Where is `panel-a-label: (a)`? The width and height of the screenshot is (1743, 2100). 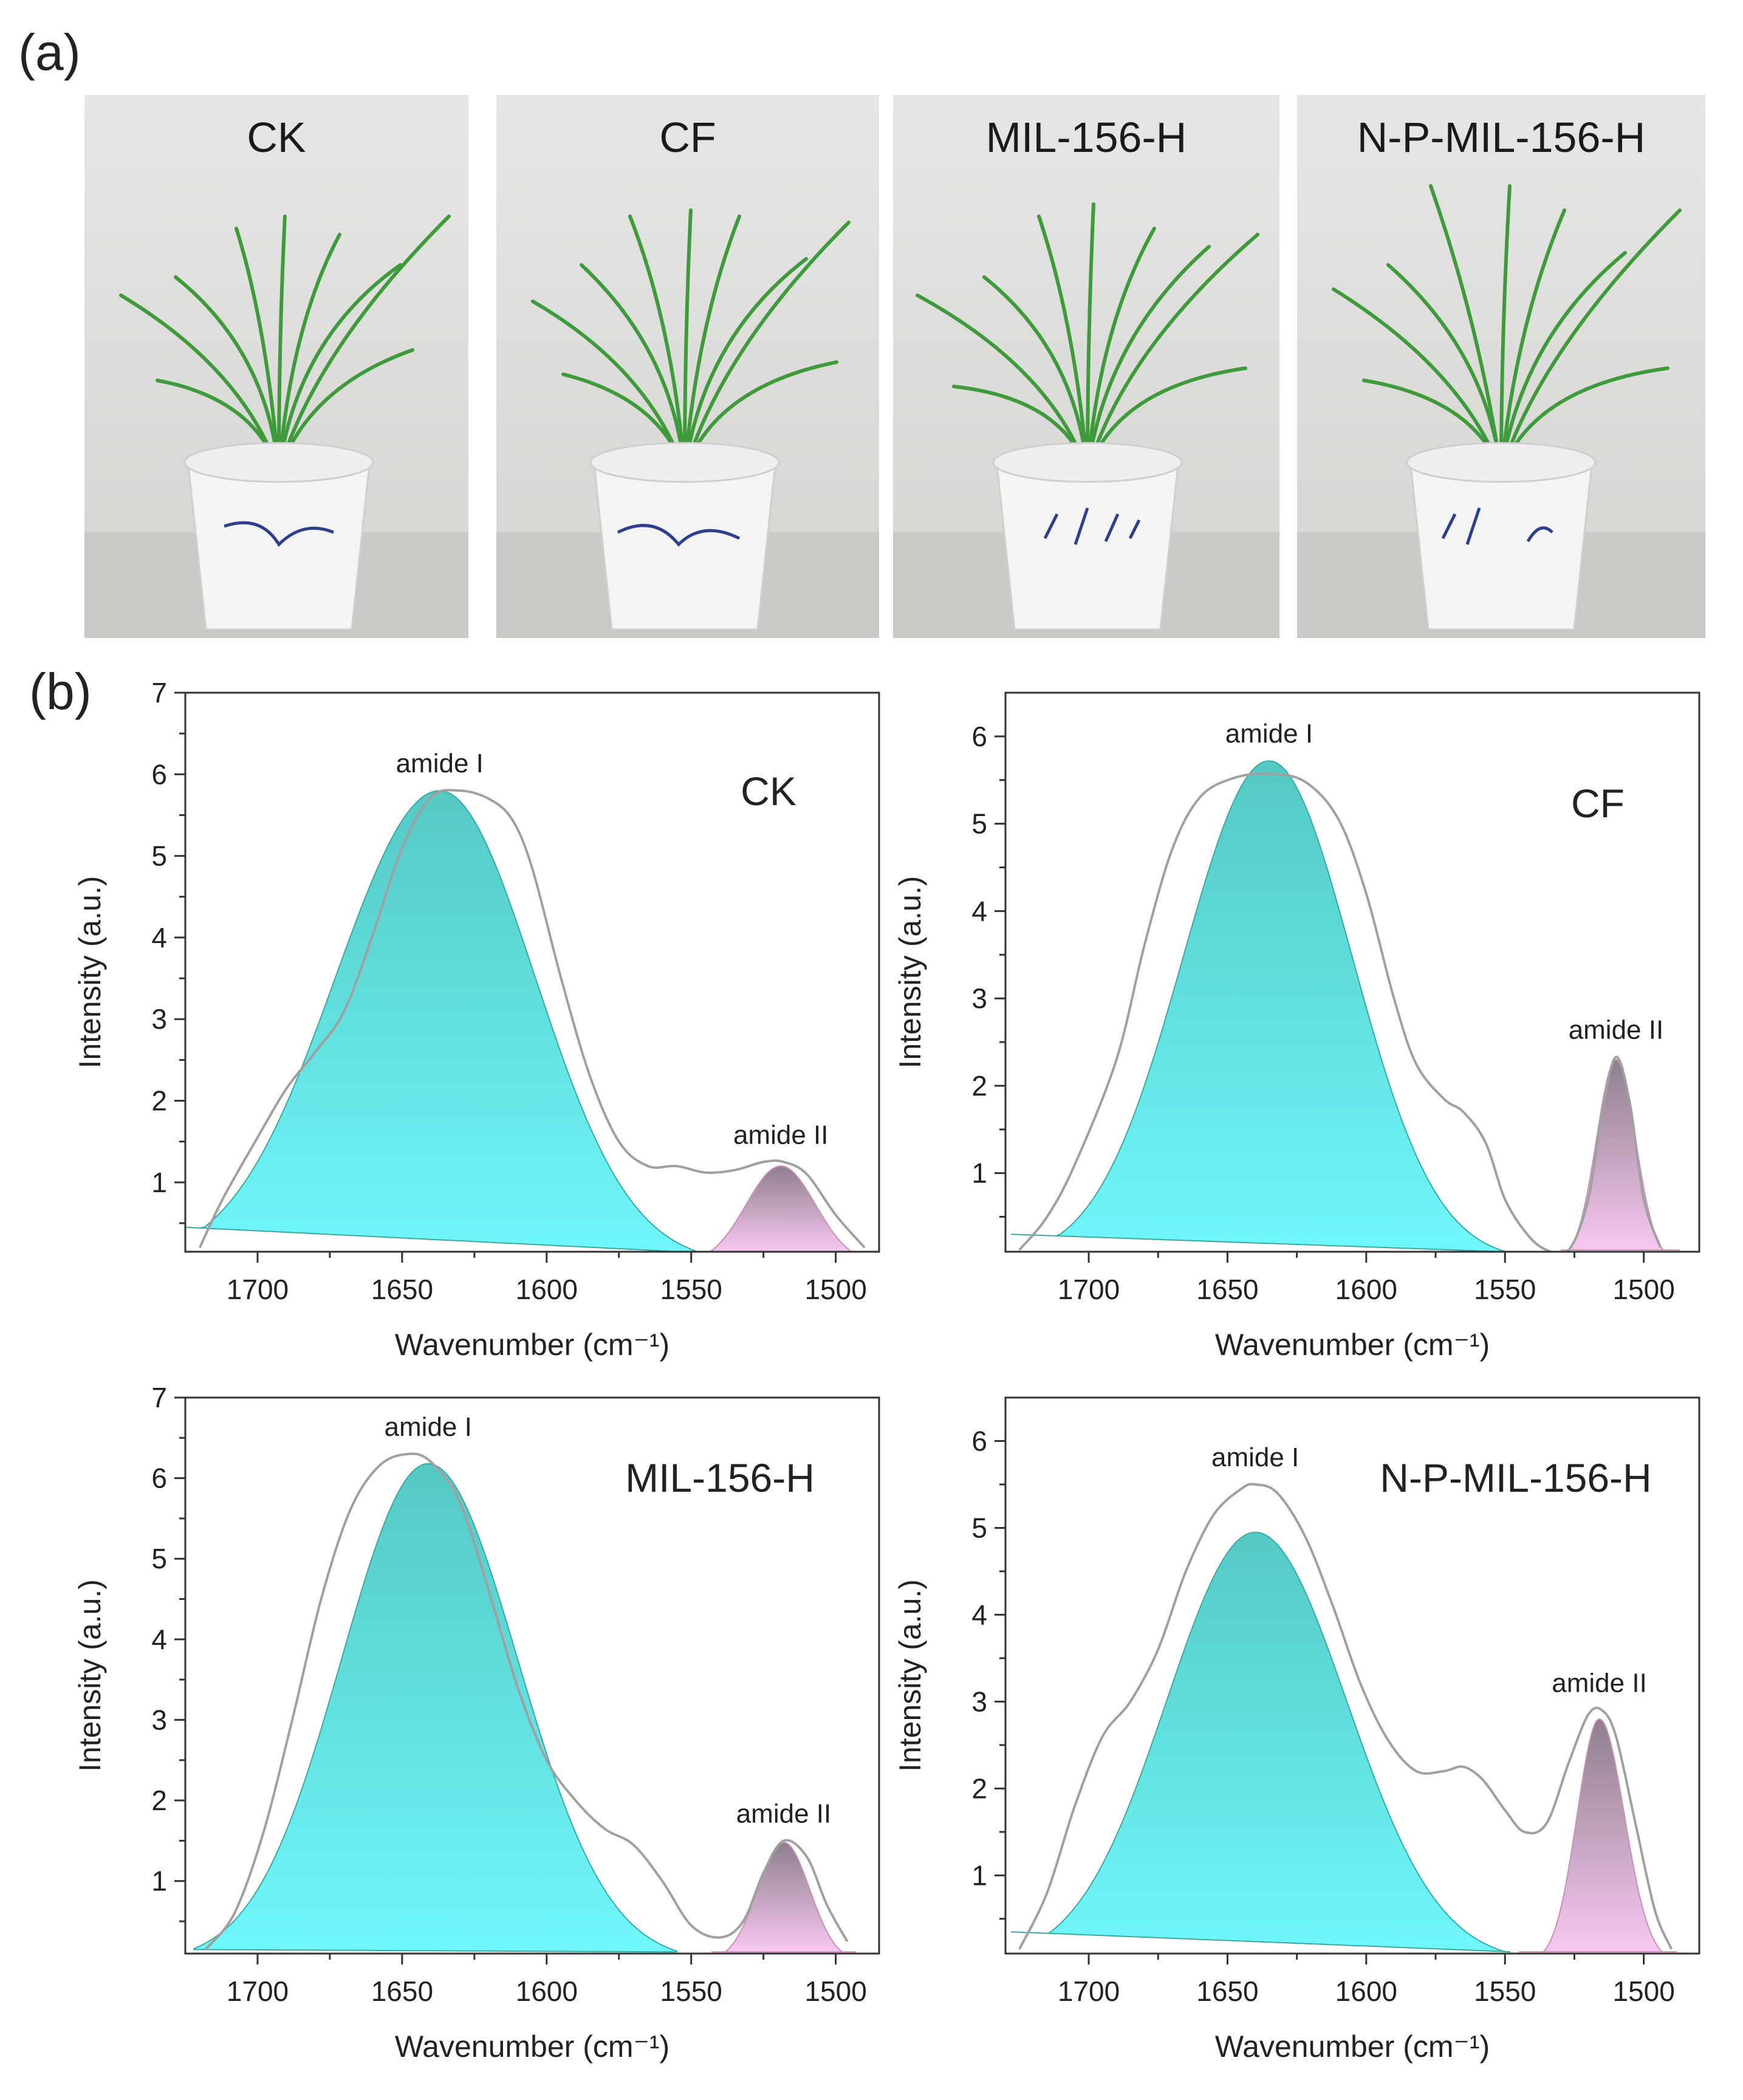
panel-a-label: (a) is located at coordinates (49, 52).